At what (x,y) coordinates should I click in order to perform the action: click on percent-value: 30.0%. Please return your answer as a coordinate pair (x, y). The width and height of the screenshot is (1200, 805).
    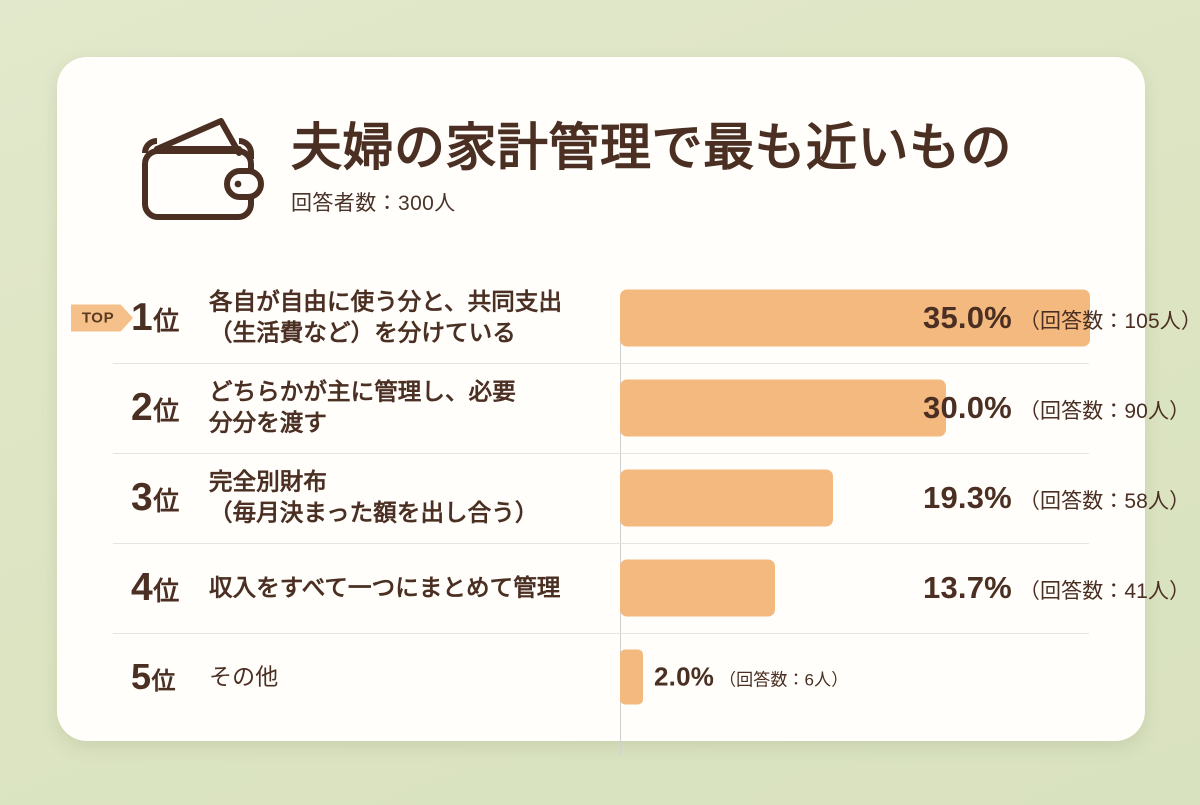
    Looking at the image, I should click on (967, 407).